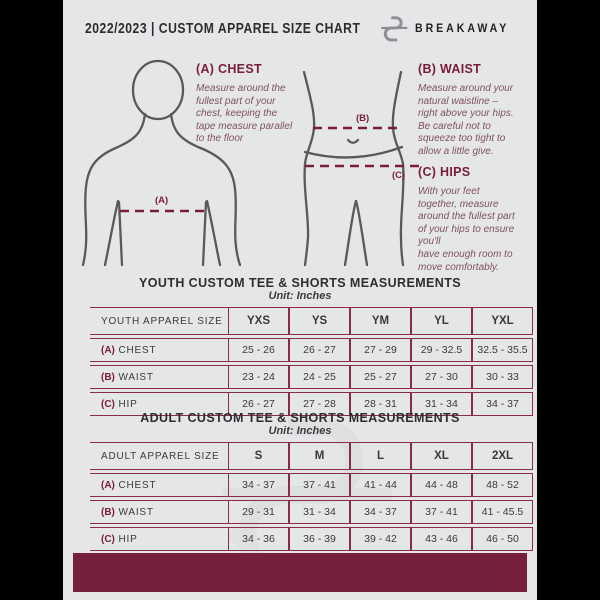  Describe the element at coordinates (441, 321) in the screenshot. I see `column-header: YL` at that location.